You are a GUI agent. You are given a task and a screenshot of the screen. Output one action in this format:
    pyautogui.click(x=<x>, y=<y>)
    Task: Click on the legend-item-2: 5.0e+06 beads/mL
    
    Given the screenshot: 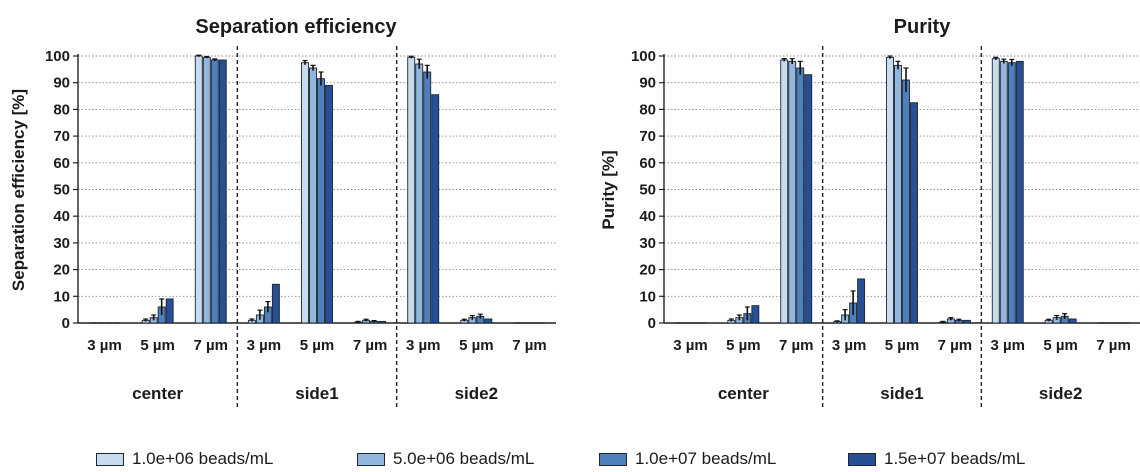 What is the action you would take?
    pyautogui.click(x=445, y=459)
    